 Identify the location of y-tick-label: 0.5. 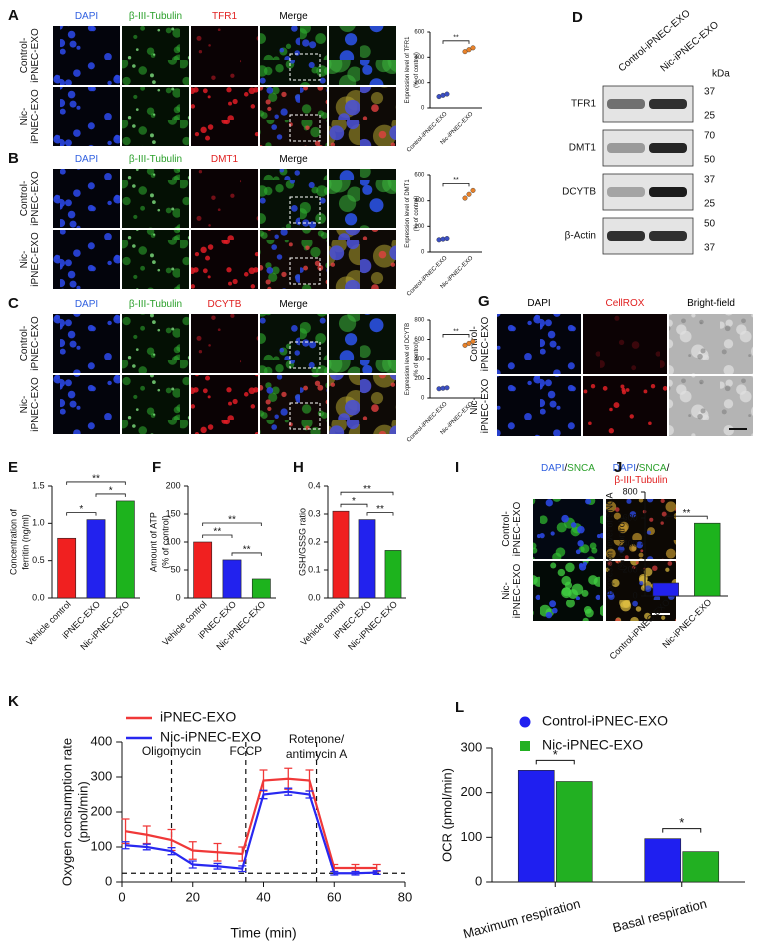
(38, 560).